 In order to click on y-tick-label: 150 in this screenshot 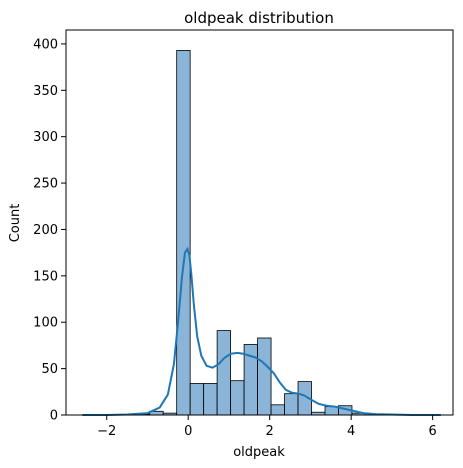, I will do `click(45, 276)`.